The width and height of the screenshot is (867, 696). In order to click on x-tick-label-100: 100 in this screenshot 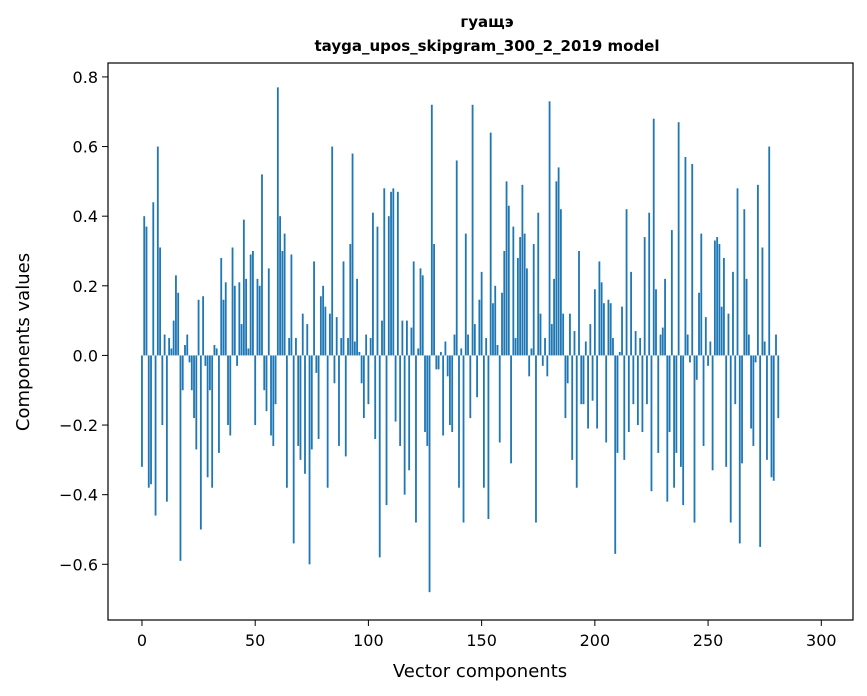, I will do `click(368, 640)`.